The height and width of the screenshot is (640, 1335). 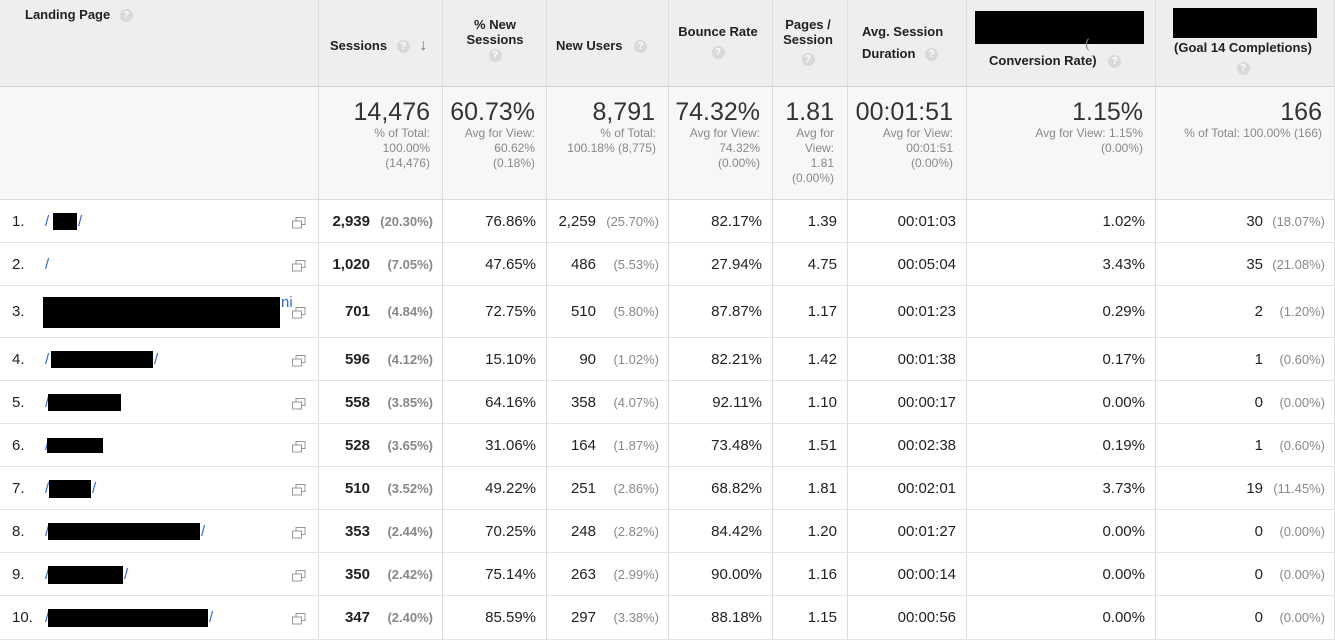 What do you see at coordinates (423, 45) in the screenshot?
I see `sort-desc-icon: ↓` at bounding box center [423, 45].